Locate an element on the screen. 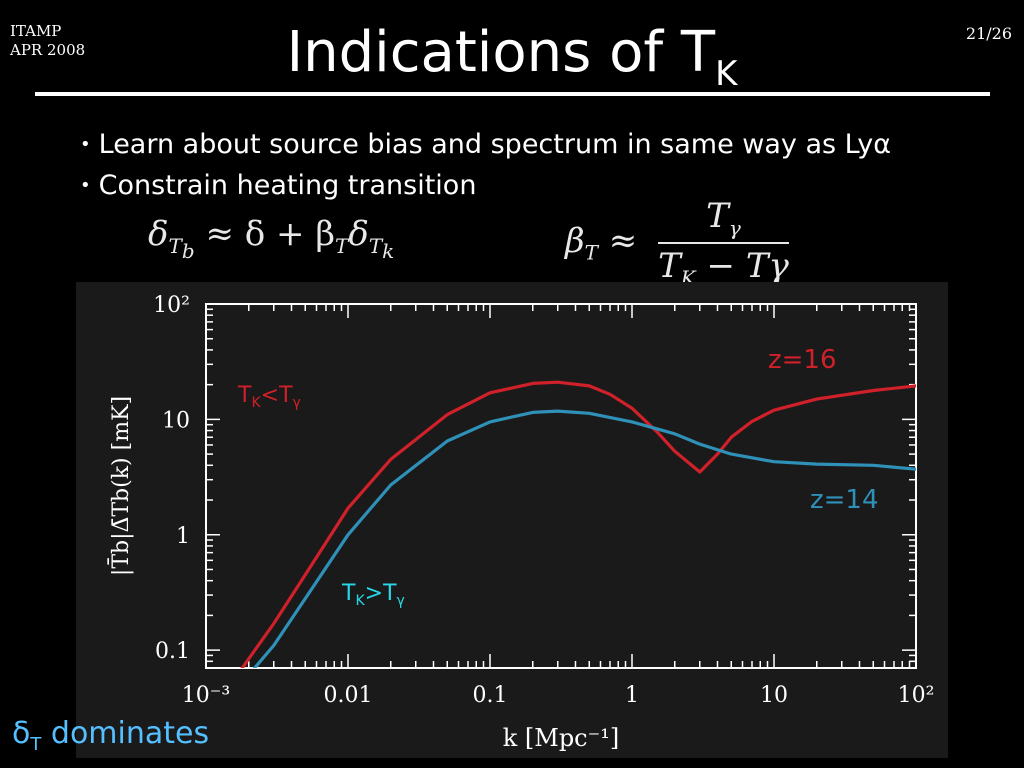 This screenshot has width=1024, height=768. venue-label: ITAMP APR 2008 is located at coordinates (47, 41).